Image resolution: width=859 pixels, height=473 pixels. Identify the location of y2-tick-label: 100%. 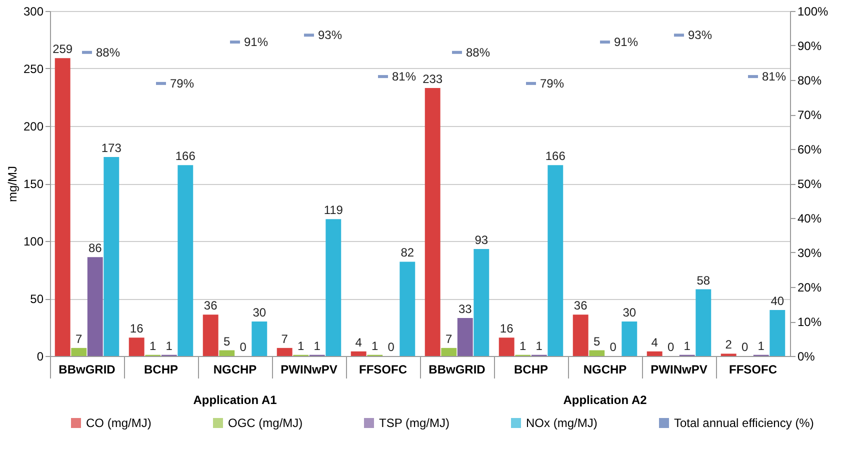
(813, 11).